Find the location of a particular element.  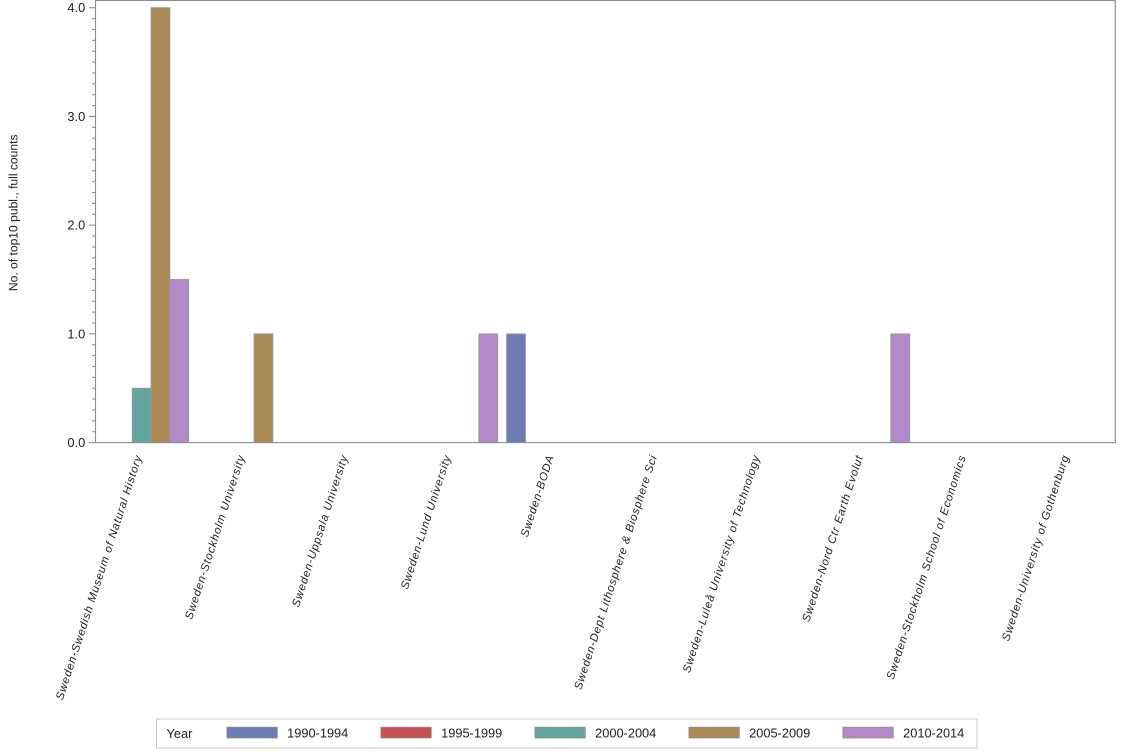

svg-text: 1990-1994 is located at coordinates (317, 733).